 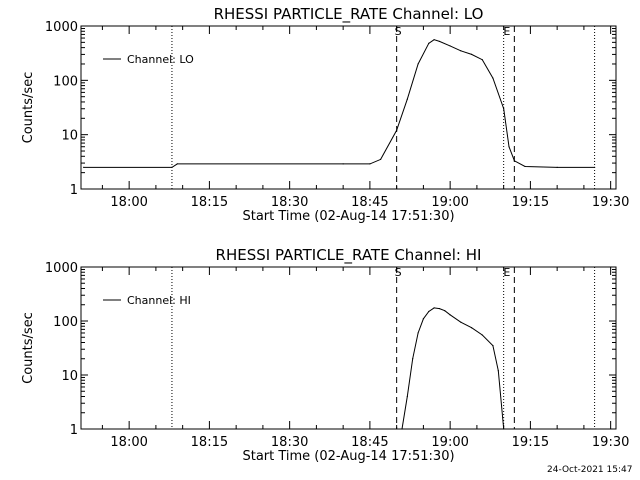 What do you see at coordinates (453, 368) in the screenshot?
I see `series-line` at bounding box center [453, 368].